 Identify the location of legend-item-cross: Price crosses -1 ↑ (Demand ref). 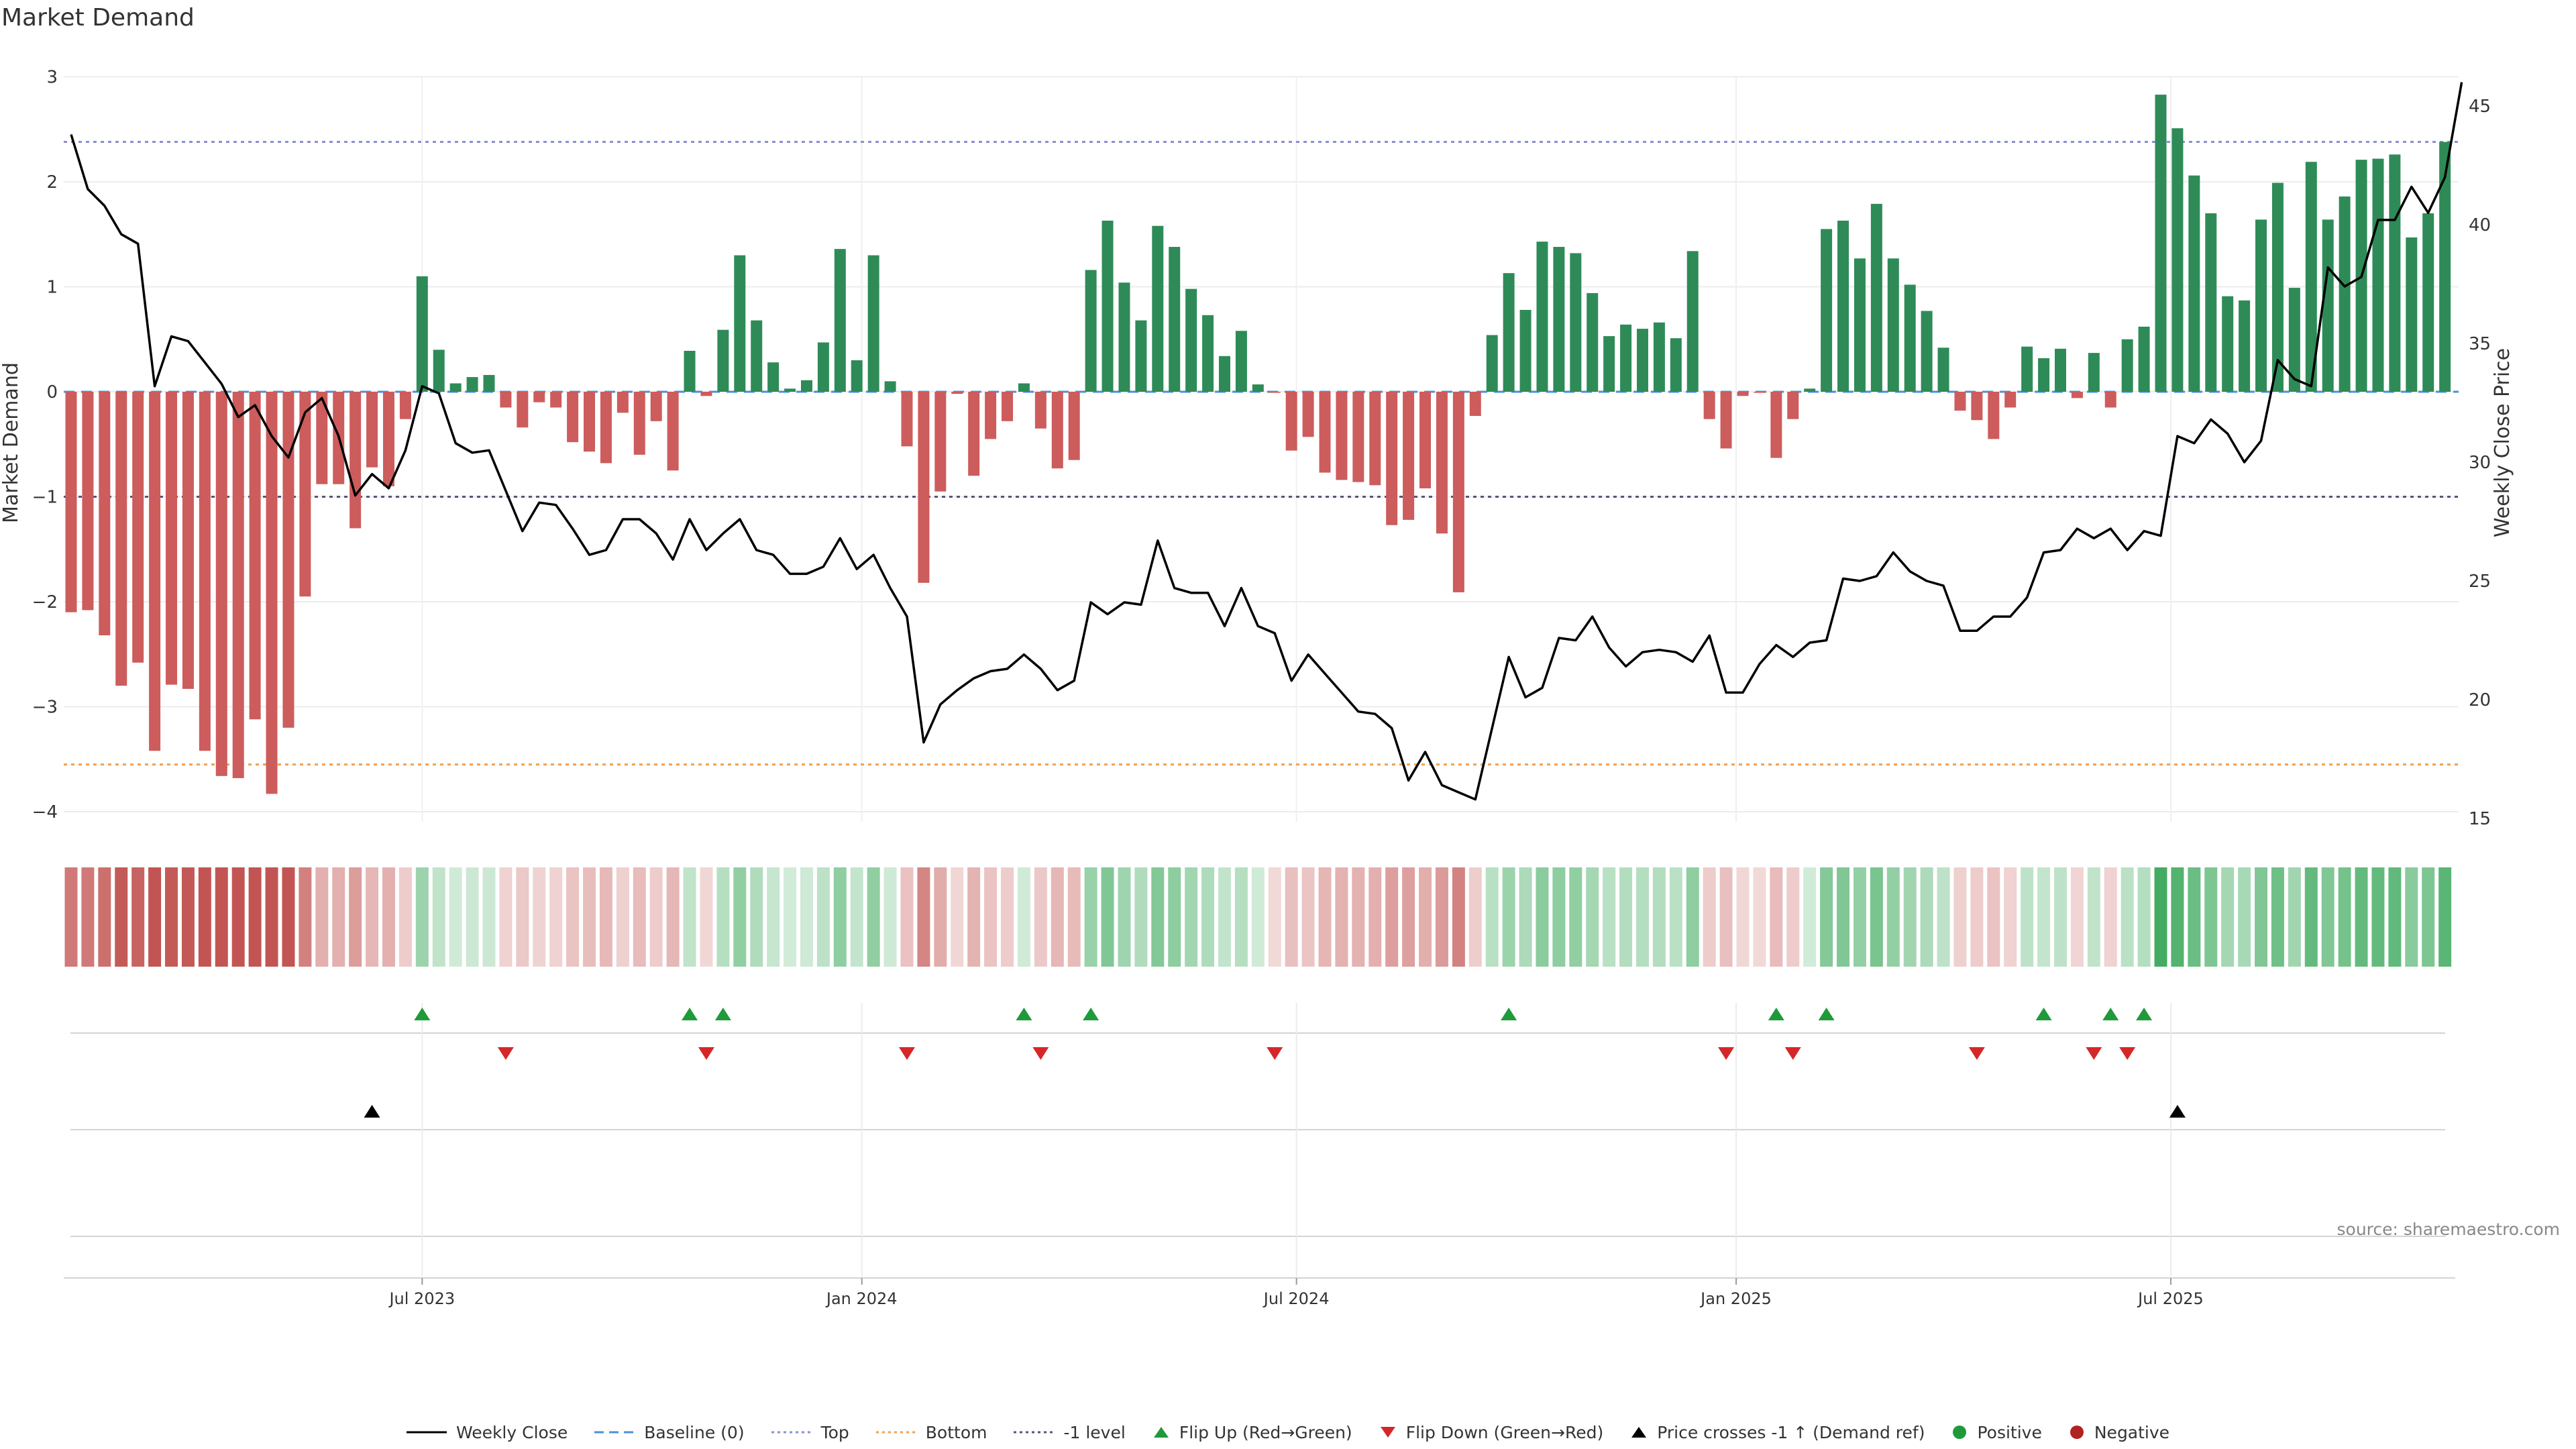
(1777, 1432).